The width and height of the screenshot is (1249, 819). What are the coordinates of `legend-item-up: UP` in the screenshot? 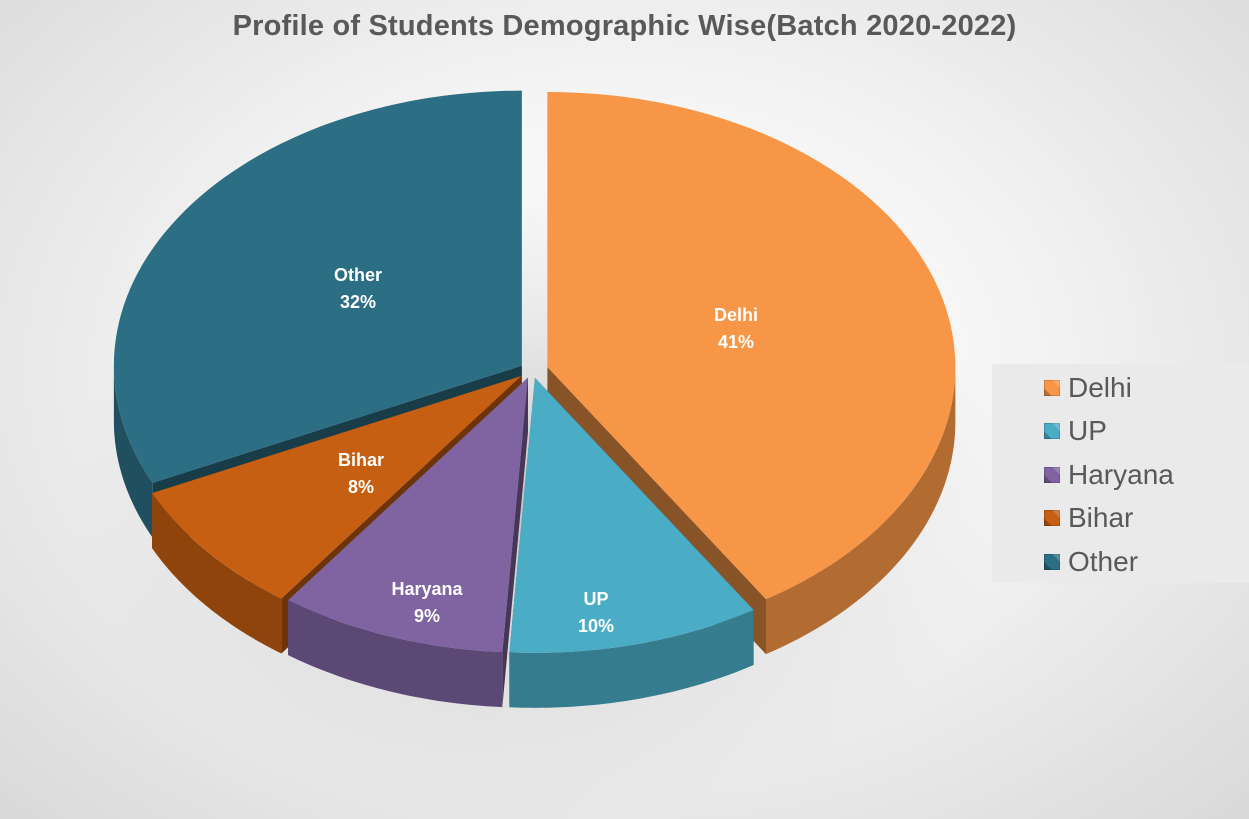 It's located at (1120, 432).